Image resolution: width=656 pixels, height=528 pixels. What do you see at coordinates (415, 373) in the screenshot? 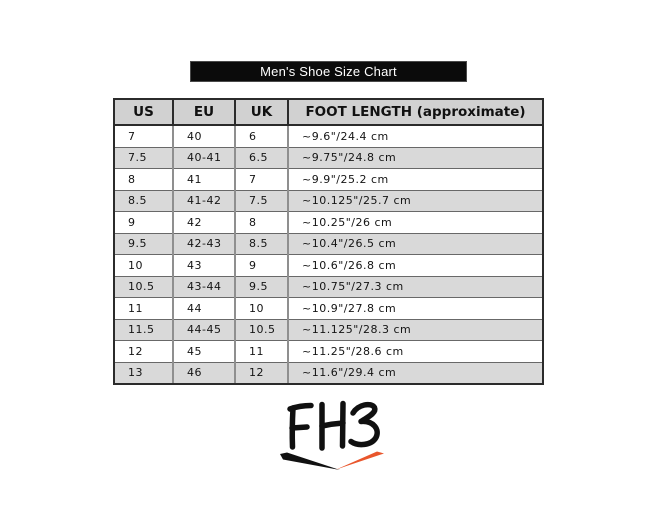
I see `table-cell: ~11.6"/29.4 cm` at bounding box center [415, 373].